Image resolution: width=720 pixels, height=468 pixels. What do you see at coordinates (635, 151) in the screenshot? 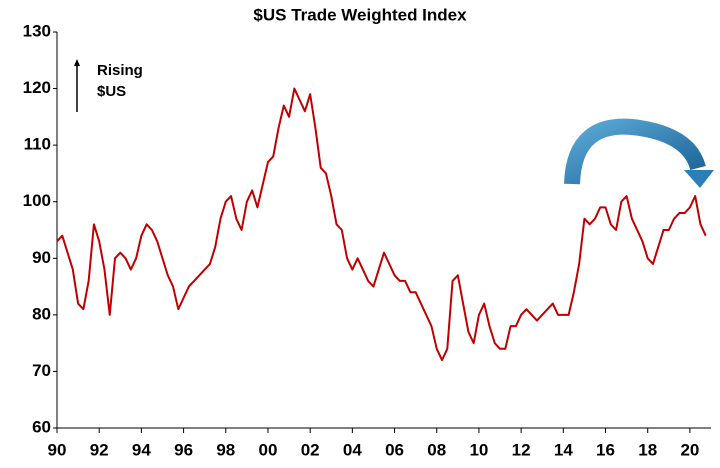
I see `curved-arrow` at bounding box center [635, 151].